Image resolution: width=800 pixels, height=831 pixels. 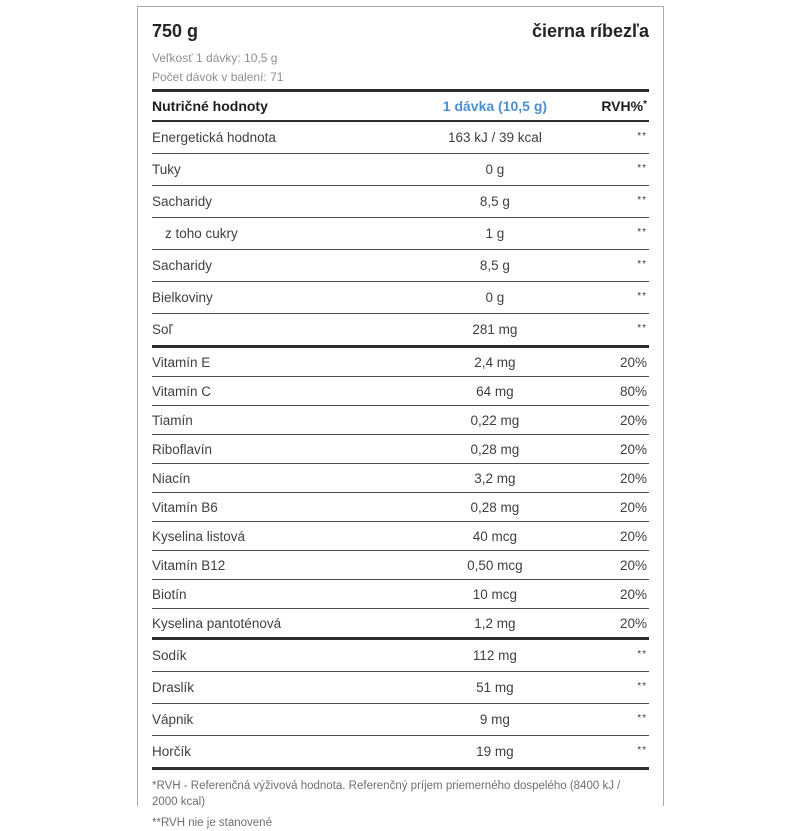 What do you see at coordinates (495, 688) in the screenshot?
I see `nutrient-value: 51 mg` at bounding box center [495, 688].